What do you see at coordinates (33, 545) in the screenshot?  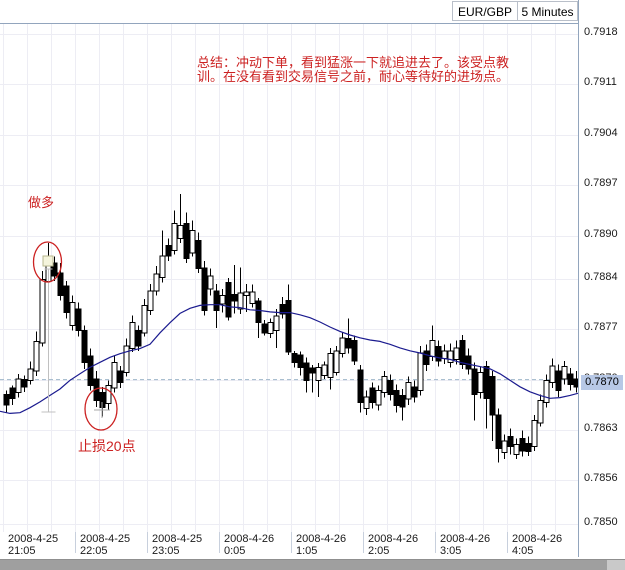 I see `time-tick-label: 2008-4-25 21:05` at bounding box center [33, 545].